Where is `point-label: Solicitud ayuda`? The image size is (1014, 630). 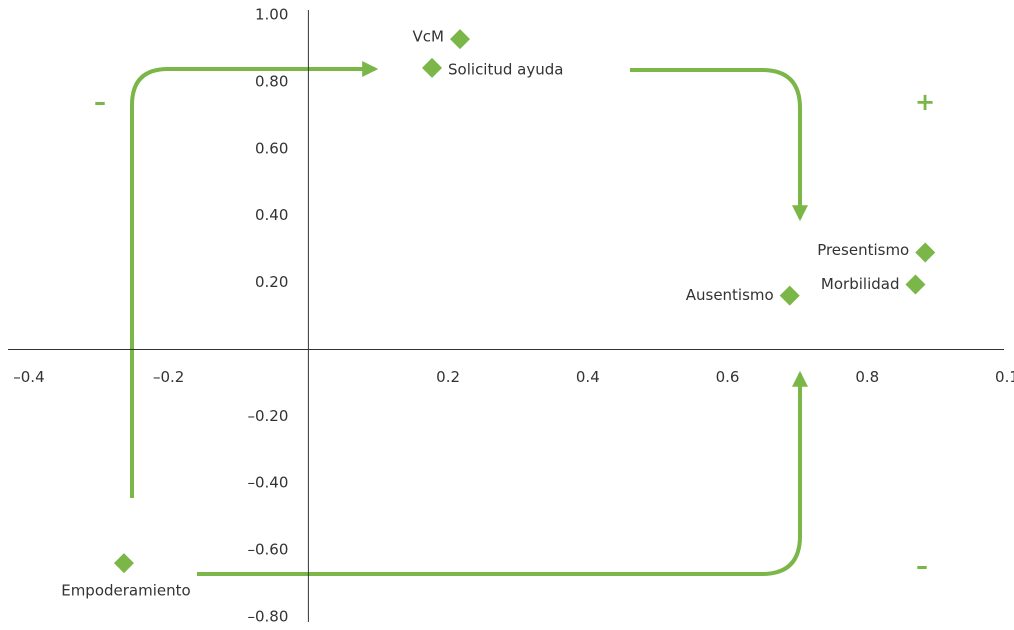
point-label: Solicitud ayuda is located at coordinates (505, 69).